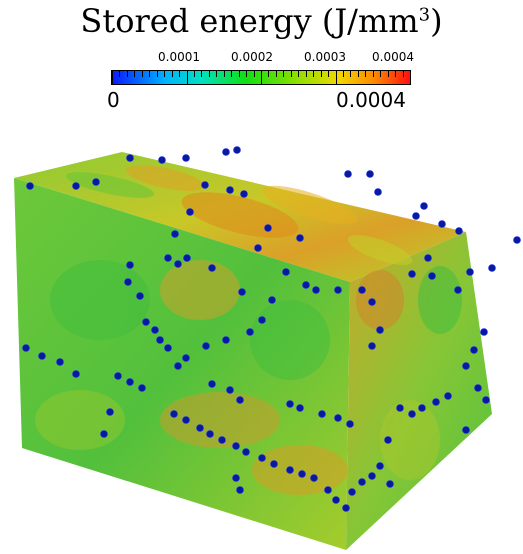 Image resolution: width=523 pixels, height=554 pixels. I want to click on colorbar-tick-label: 0.0003, so click(325, 57).